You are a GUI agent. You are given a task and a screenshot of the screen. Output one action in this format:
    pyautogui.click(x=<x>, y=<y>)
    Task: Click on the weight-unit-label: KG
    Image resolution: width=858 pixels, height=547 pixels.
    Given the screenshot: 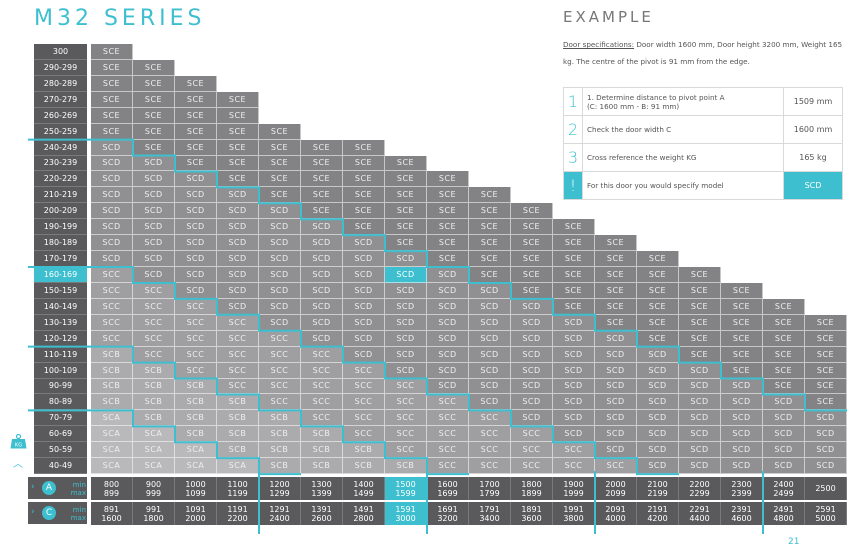 What is the action you would take?
    pyautogui.click(x=18, y=446)
    